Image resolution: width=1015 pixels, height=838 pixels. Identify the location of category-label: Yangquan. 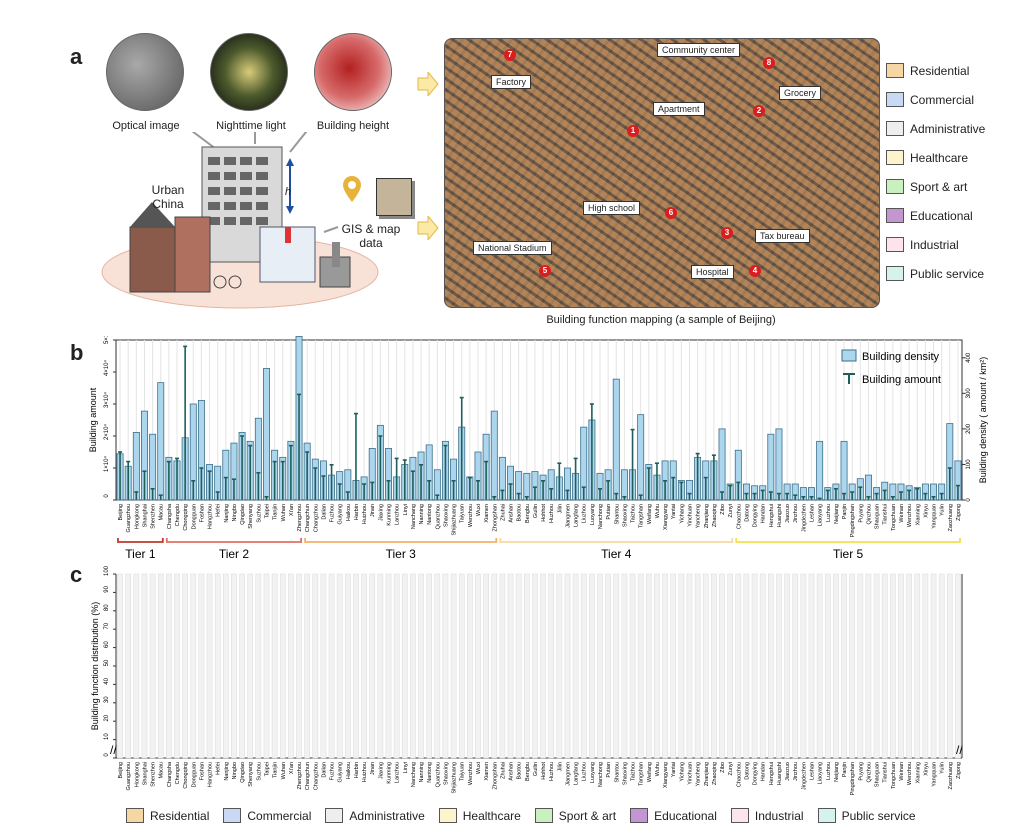
(935, 774).